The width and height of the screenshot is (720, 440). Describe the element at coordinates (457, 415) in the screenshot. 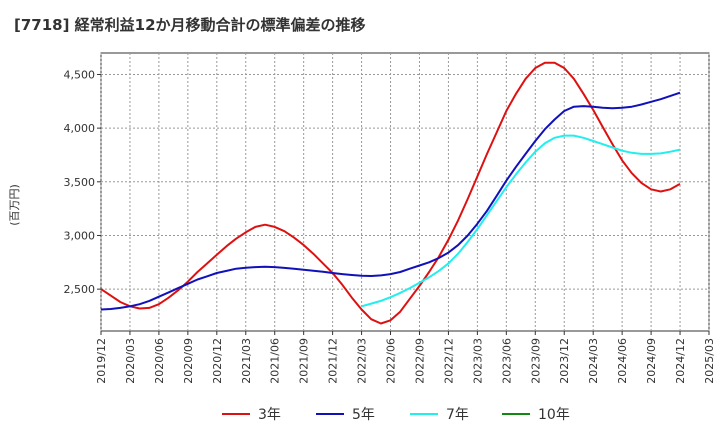

I see `legend-label: 7年` at that location.